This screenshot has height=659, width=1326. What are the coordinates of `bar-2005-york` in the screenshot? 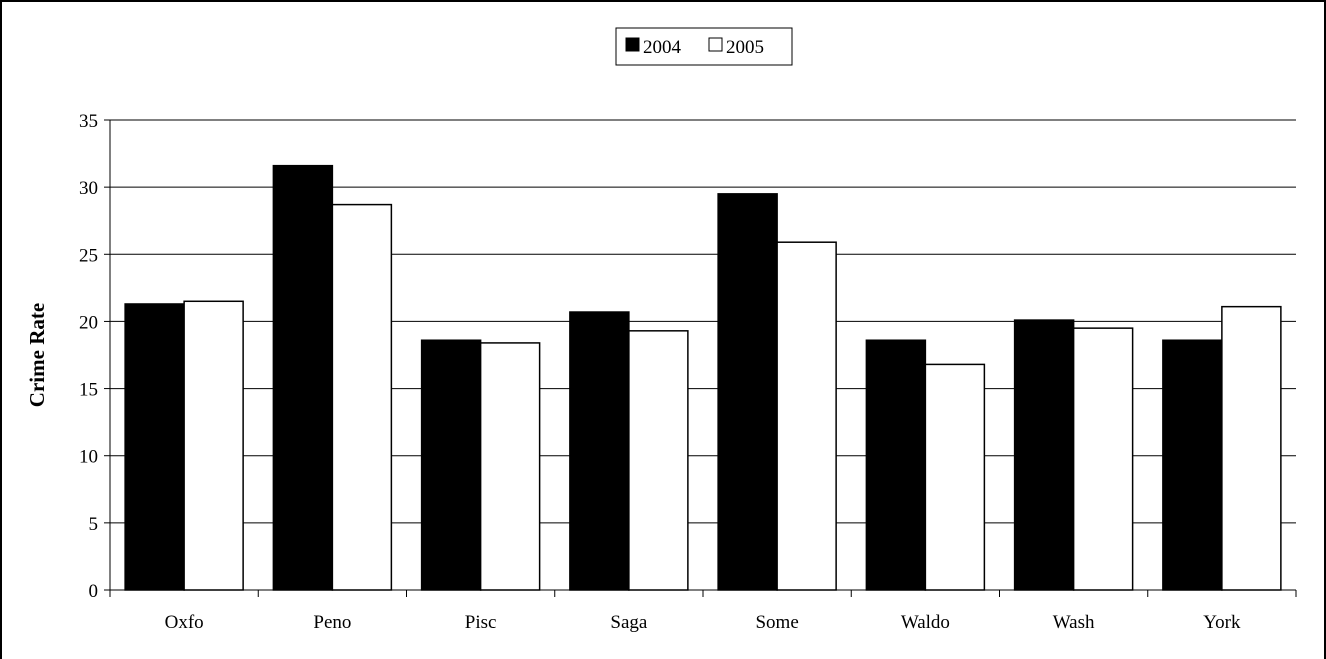 It's located at (1251, 448).